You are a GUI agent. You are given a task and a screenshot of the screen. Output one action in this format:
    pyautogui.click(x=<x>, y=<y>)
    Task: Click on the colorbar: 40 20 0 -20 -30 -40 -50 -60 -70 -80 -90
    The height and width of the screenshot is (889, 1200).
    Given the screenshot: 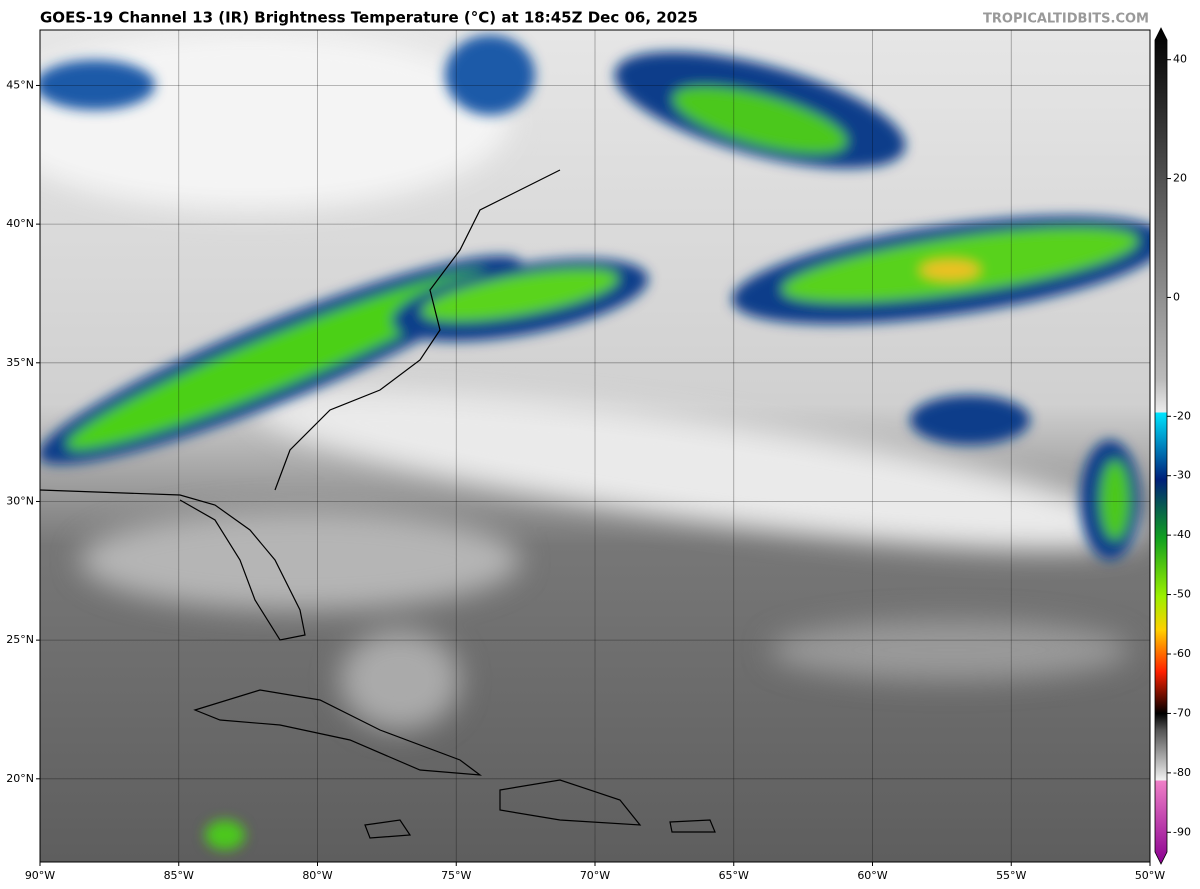 What is the action you would take?
    pyautogui.click(x=1172, y=446)
    